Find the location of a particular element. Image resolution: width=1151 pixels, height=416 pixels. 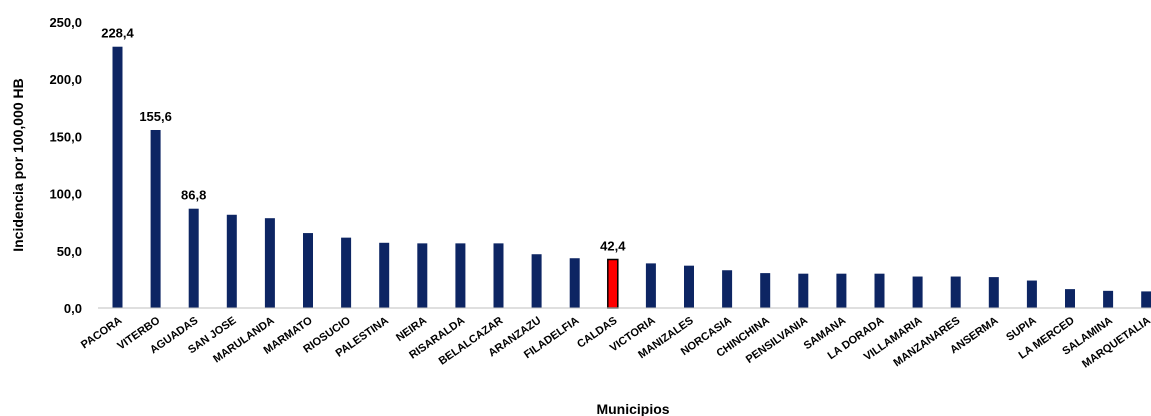

y-tick-label: 200,0 is located at coordinates (65, 79).